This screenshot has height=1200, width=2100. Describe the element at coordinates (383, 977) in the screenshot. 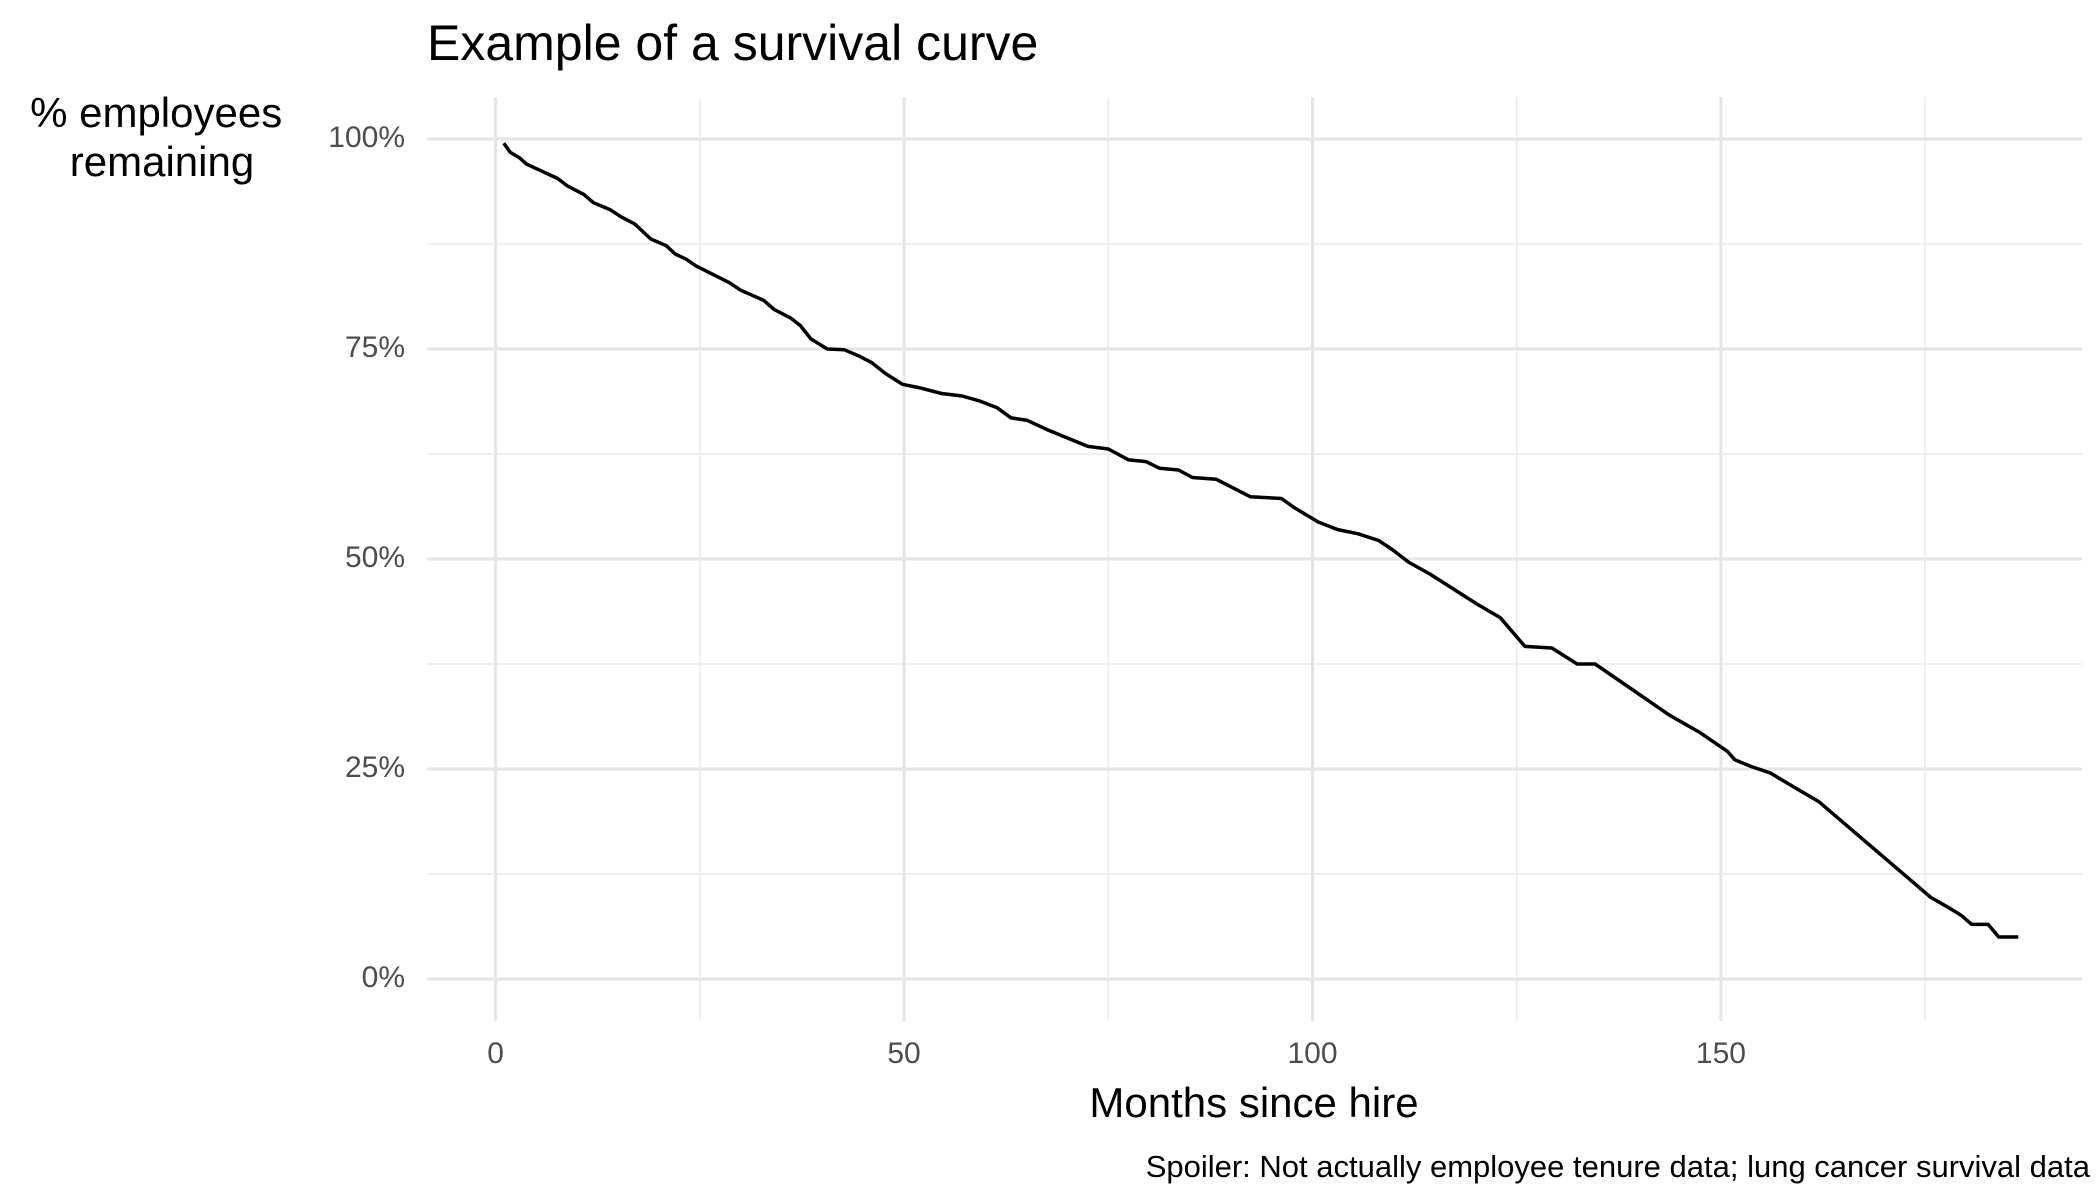

I see `y-tick-label: 0%` at that location.